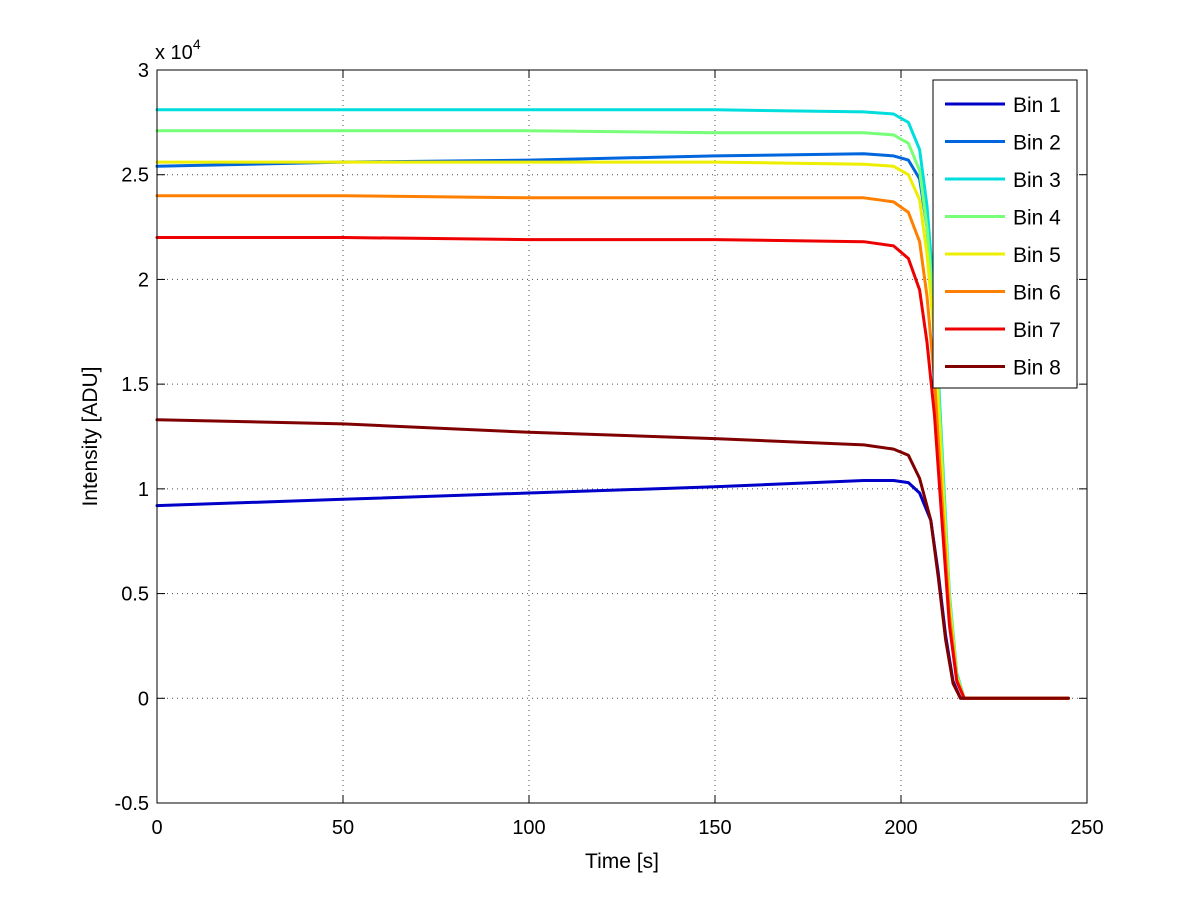 Image resolution: width=1200 pixels, height=901 pixels. I want to click on y-tick-label: 2.5, so click(135, 176).